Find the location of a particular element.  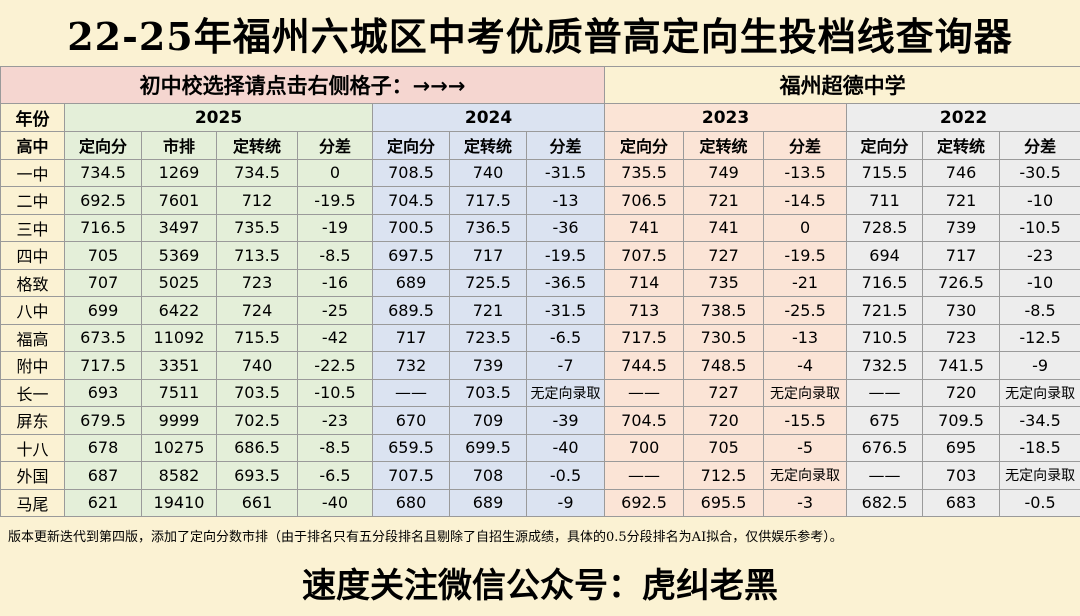

data-cell-2025: 717.5 is located at coordinates (103, 365).